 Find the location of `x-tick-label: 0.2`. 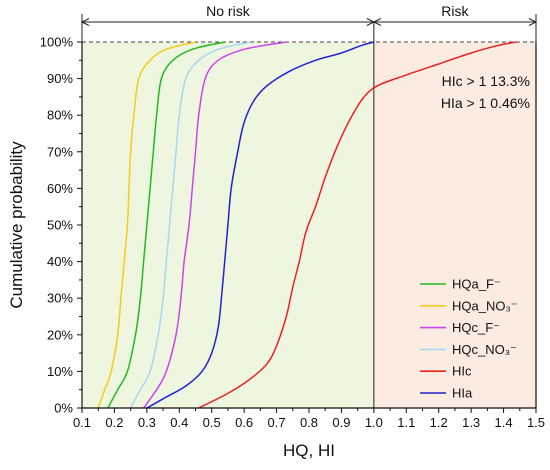

x-tick-label: 0.2 is located at coordinates (114, 422).